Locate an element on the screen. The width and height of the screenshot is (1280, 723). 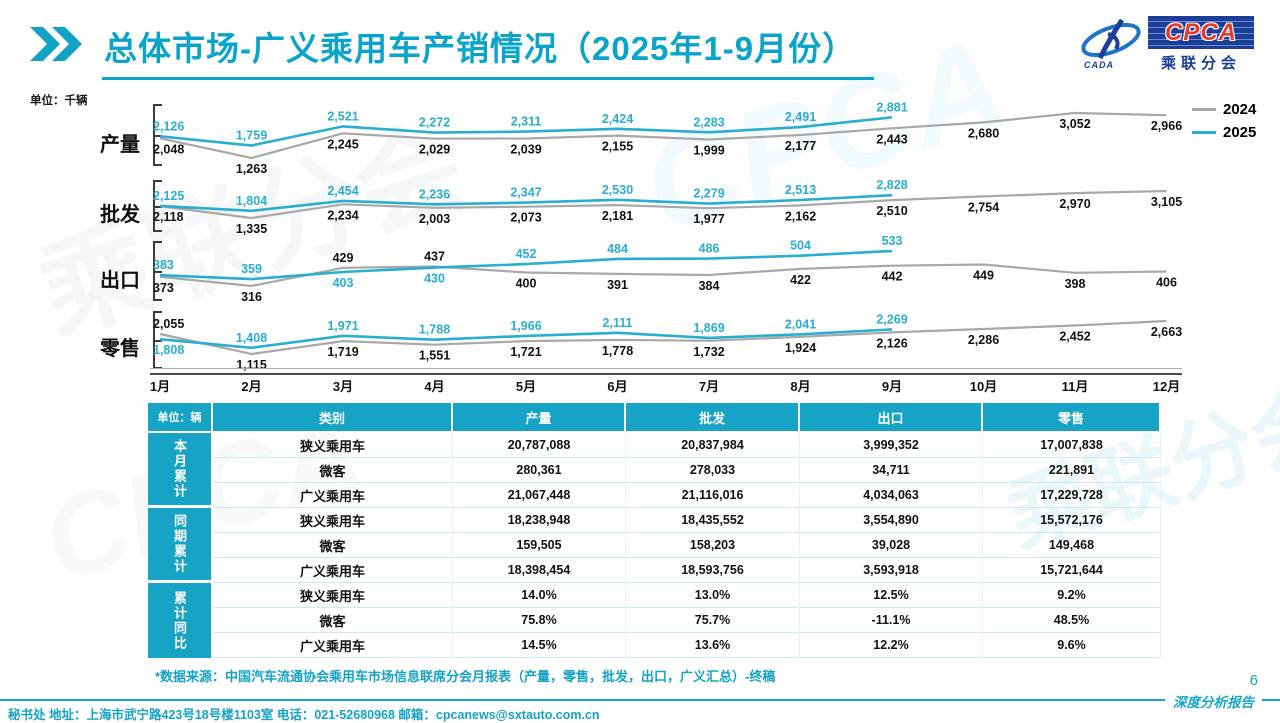
month-label-10: 10月 is located at coordinates (983, 386).